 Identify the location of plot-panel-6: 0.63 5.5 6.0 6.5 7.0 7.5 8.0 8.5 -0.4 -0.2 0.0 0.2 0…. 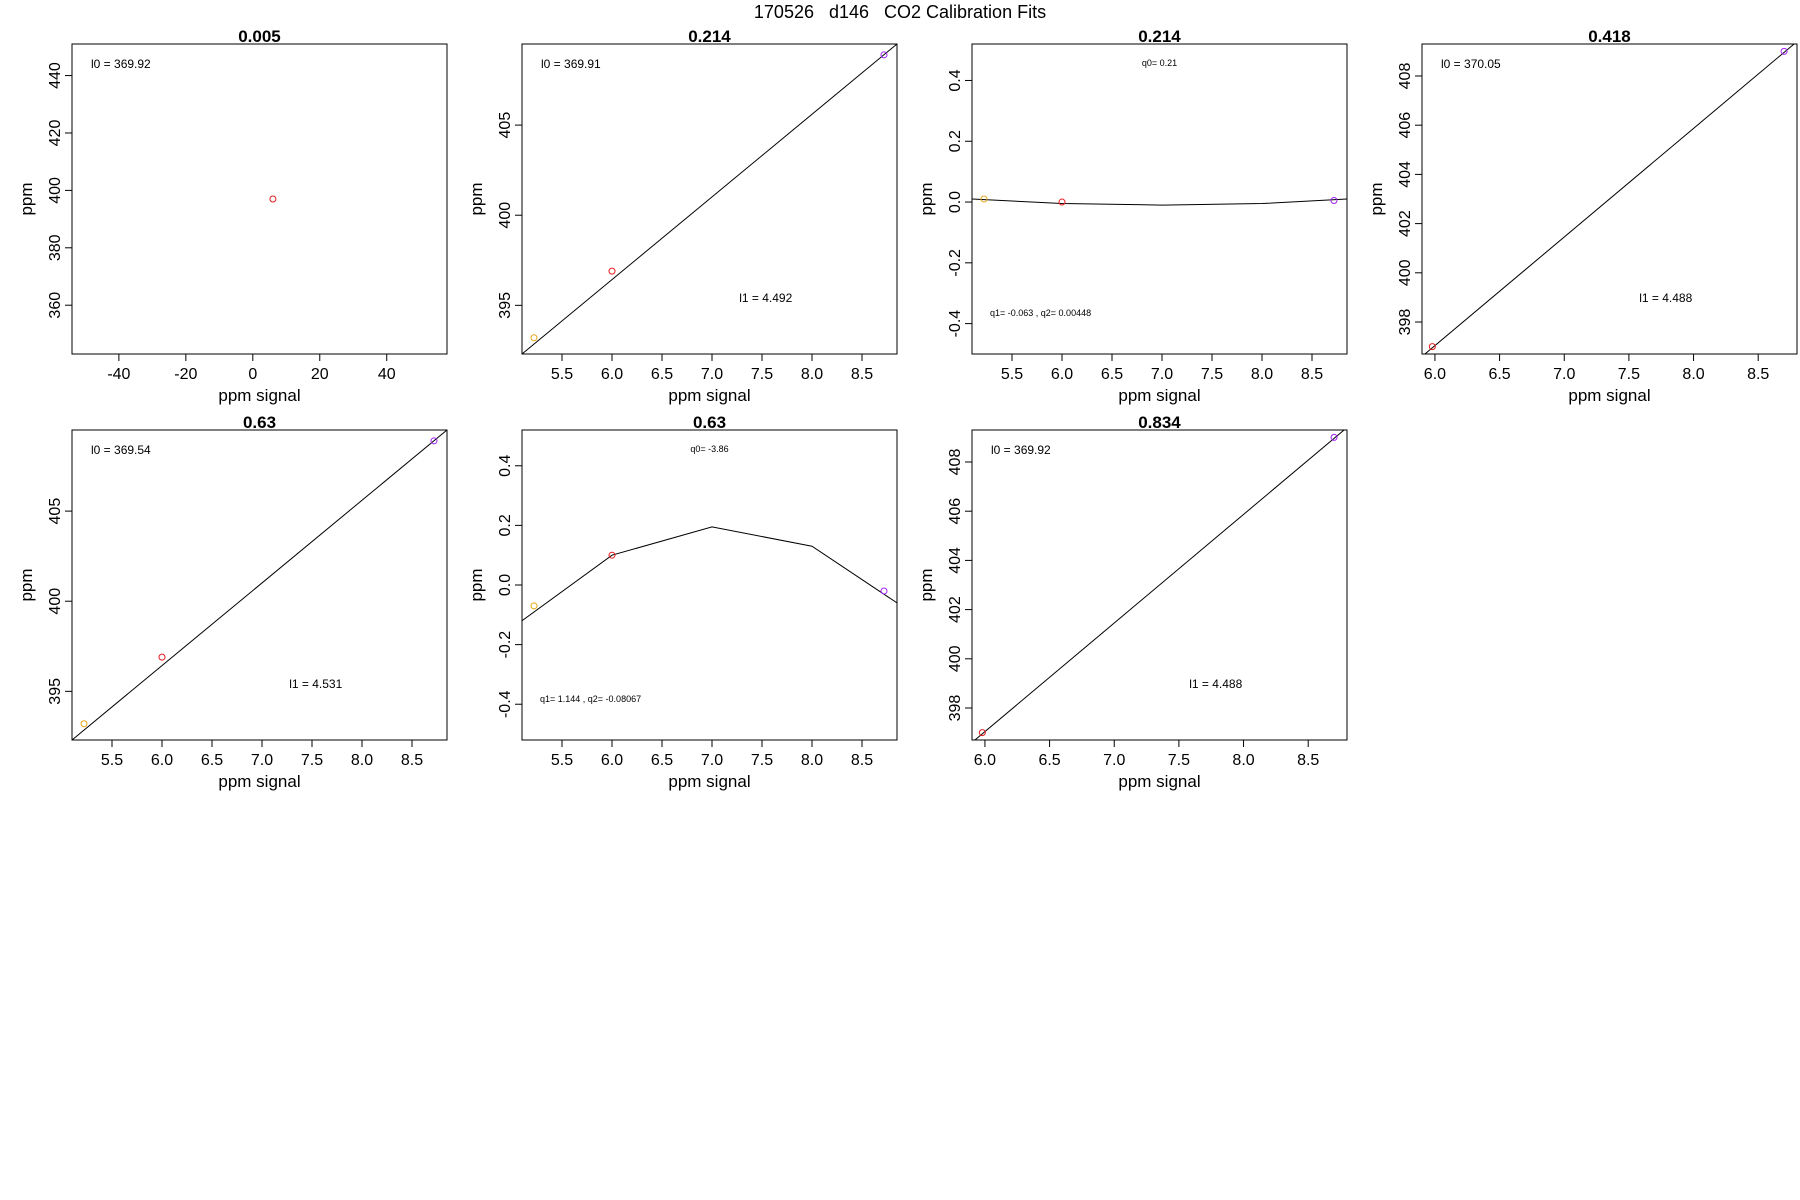
(682, 602).